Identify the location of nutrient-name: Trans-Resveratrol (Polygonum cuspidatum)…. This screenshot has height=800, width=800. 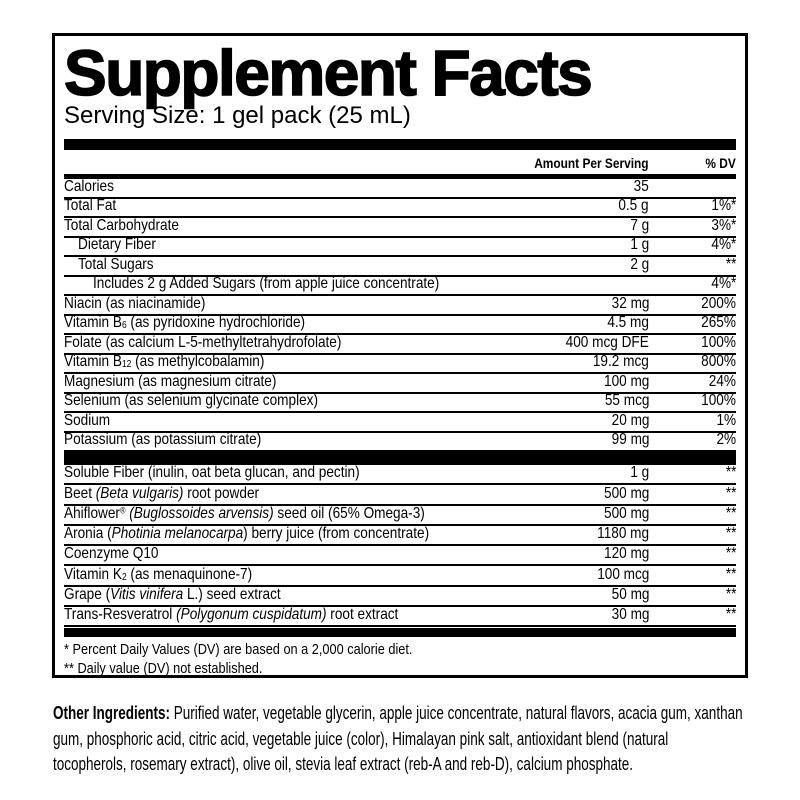
(231, 615).